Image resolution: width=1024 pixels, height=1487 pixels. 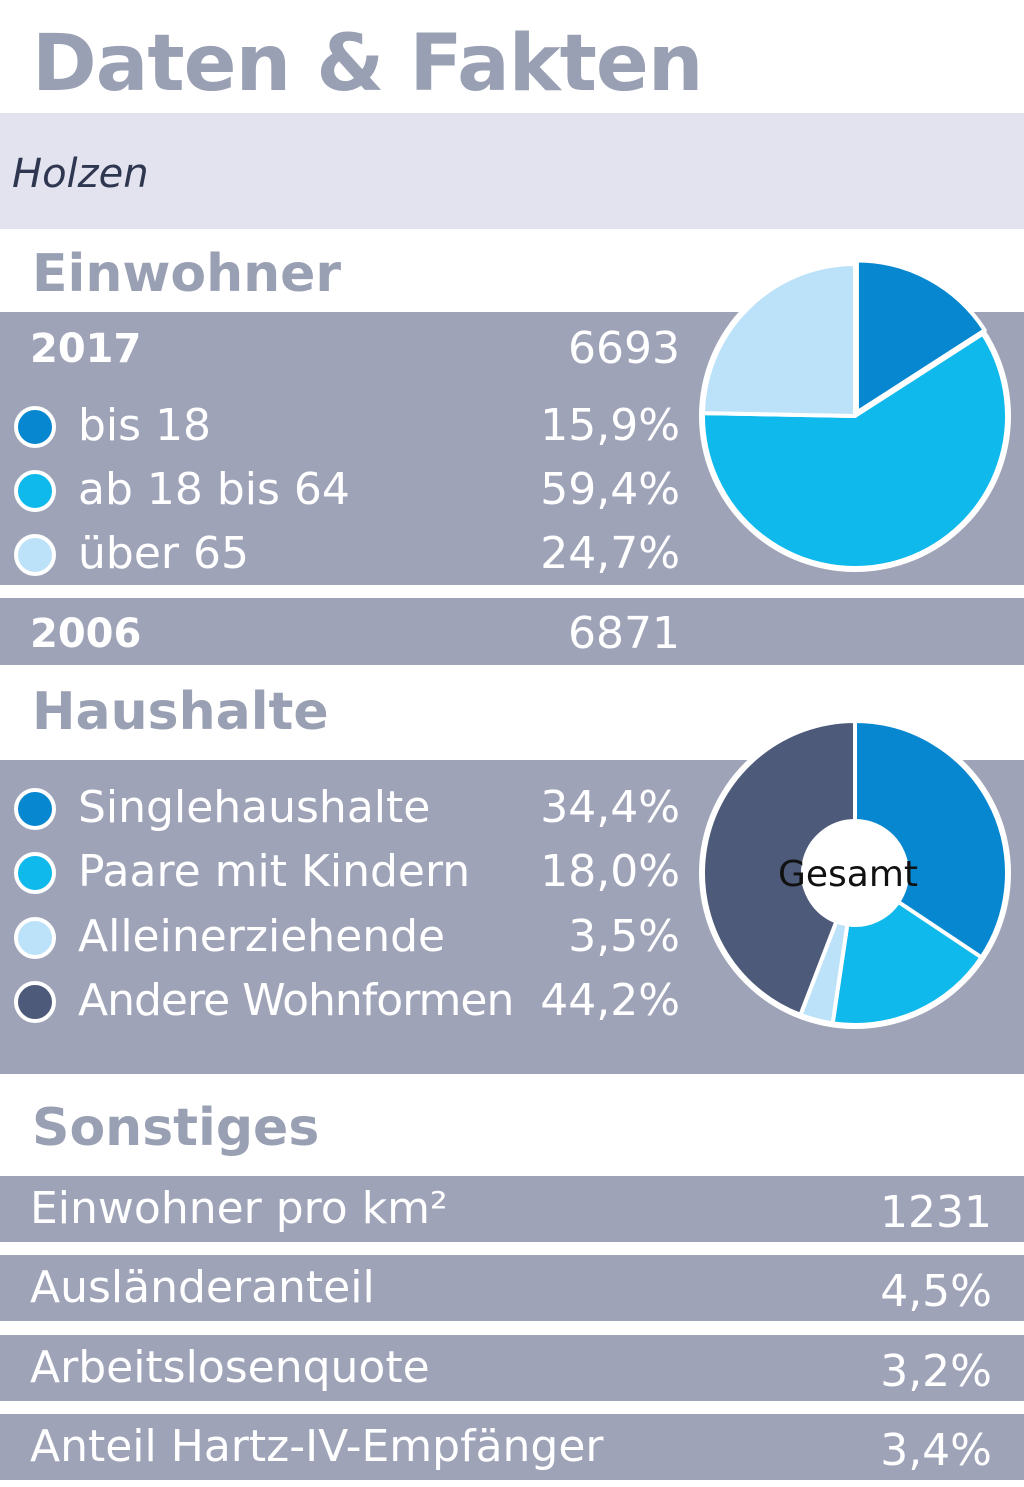 I want to click on legend-dot-singlehaushalte, so click(x=35, y=809).